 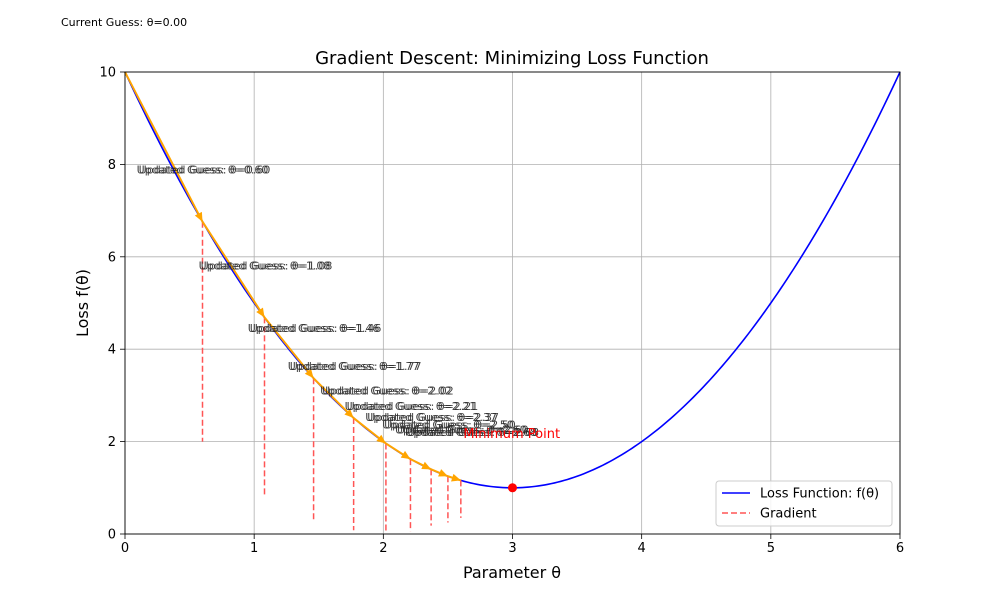 I want to click on x-tick-label: 0, so click(x=125, y=548).